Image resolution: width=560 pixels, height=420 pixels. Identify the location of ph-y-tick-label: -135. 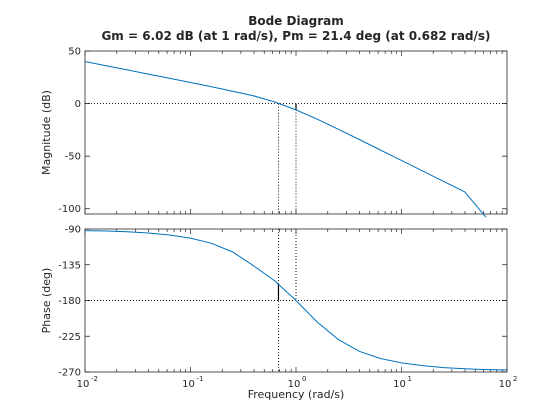
(69, 265).